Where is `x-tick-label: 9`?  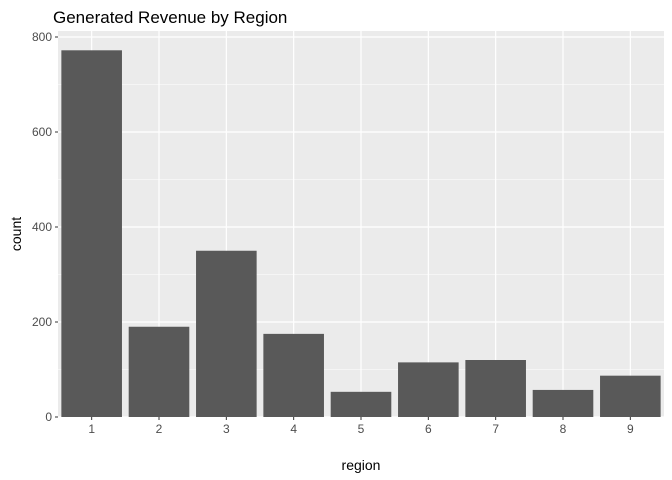 x-tick-label: 9 is located at coordinates (630, 429).